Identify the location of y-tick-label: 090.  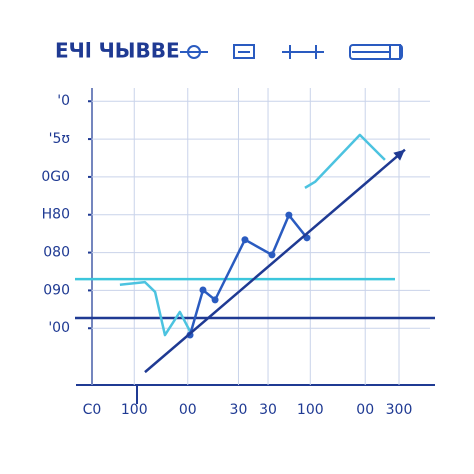
(56, 290).